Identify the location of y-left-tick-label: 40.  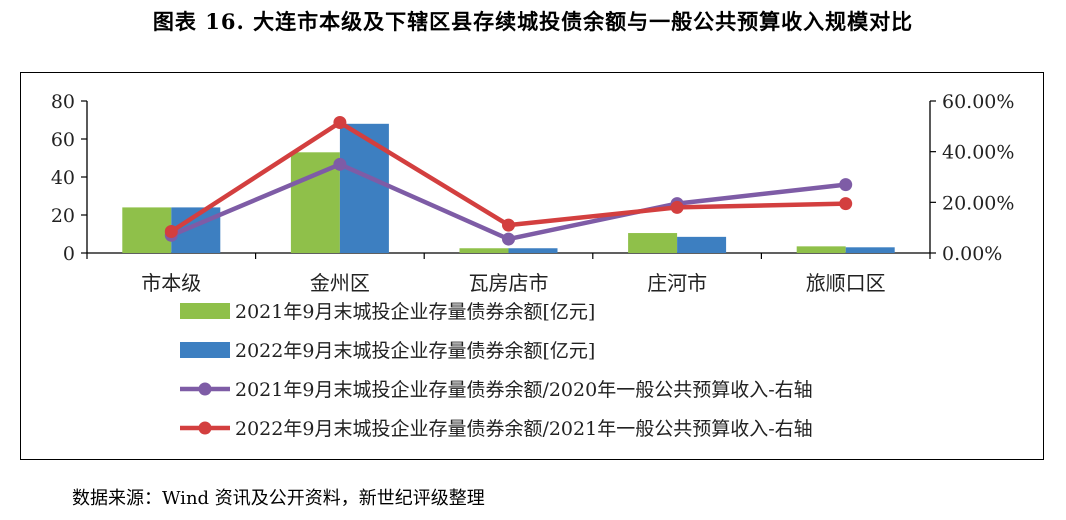
(63, 178).